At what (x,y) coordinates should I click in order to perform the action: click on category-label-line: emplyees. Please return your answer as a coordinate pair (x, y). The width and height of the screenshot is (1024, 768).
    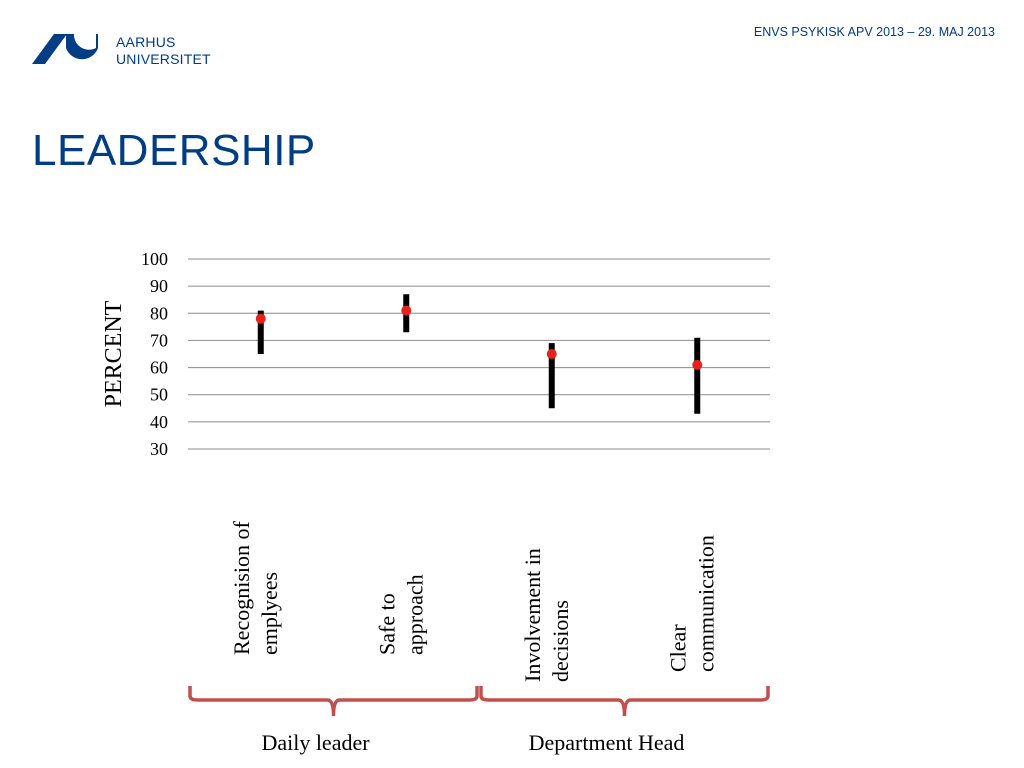
    Looking at the image, I should click on (269, 613).